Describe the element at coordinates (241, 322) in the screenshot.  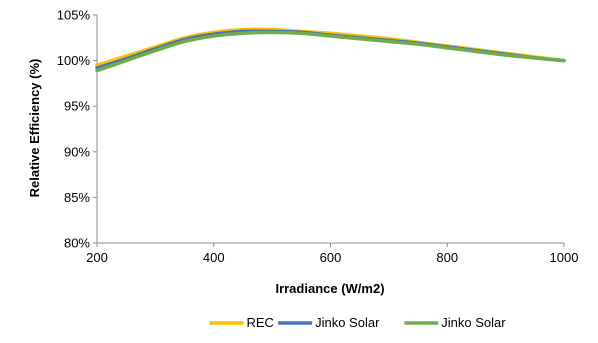
I see `legend-item-1: REC` at that location.